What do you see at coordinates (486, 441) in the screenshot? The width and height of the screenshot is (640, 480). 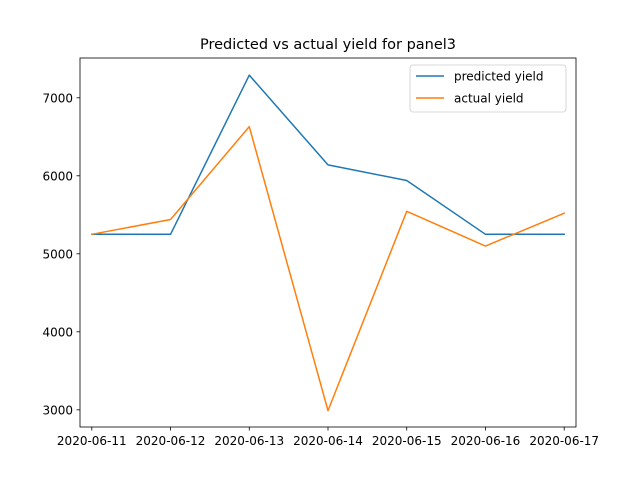 I see `x-tick-label: 2020-06-16` at bounding box center [486, 441].